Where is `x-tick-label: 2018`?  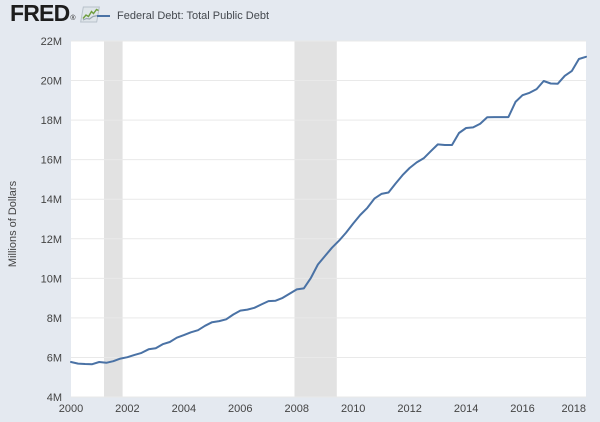
x-tick-label: 2018 is located at coordinates (574, 409).